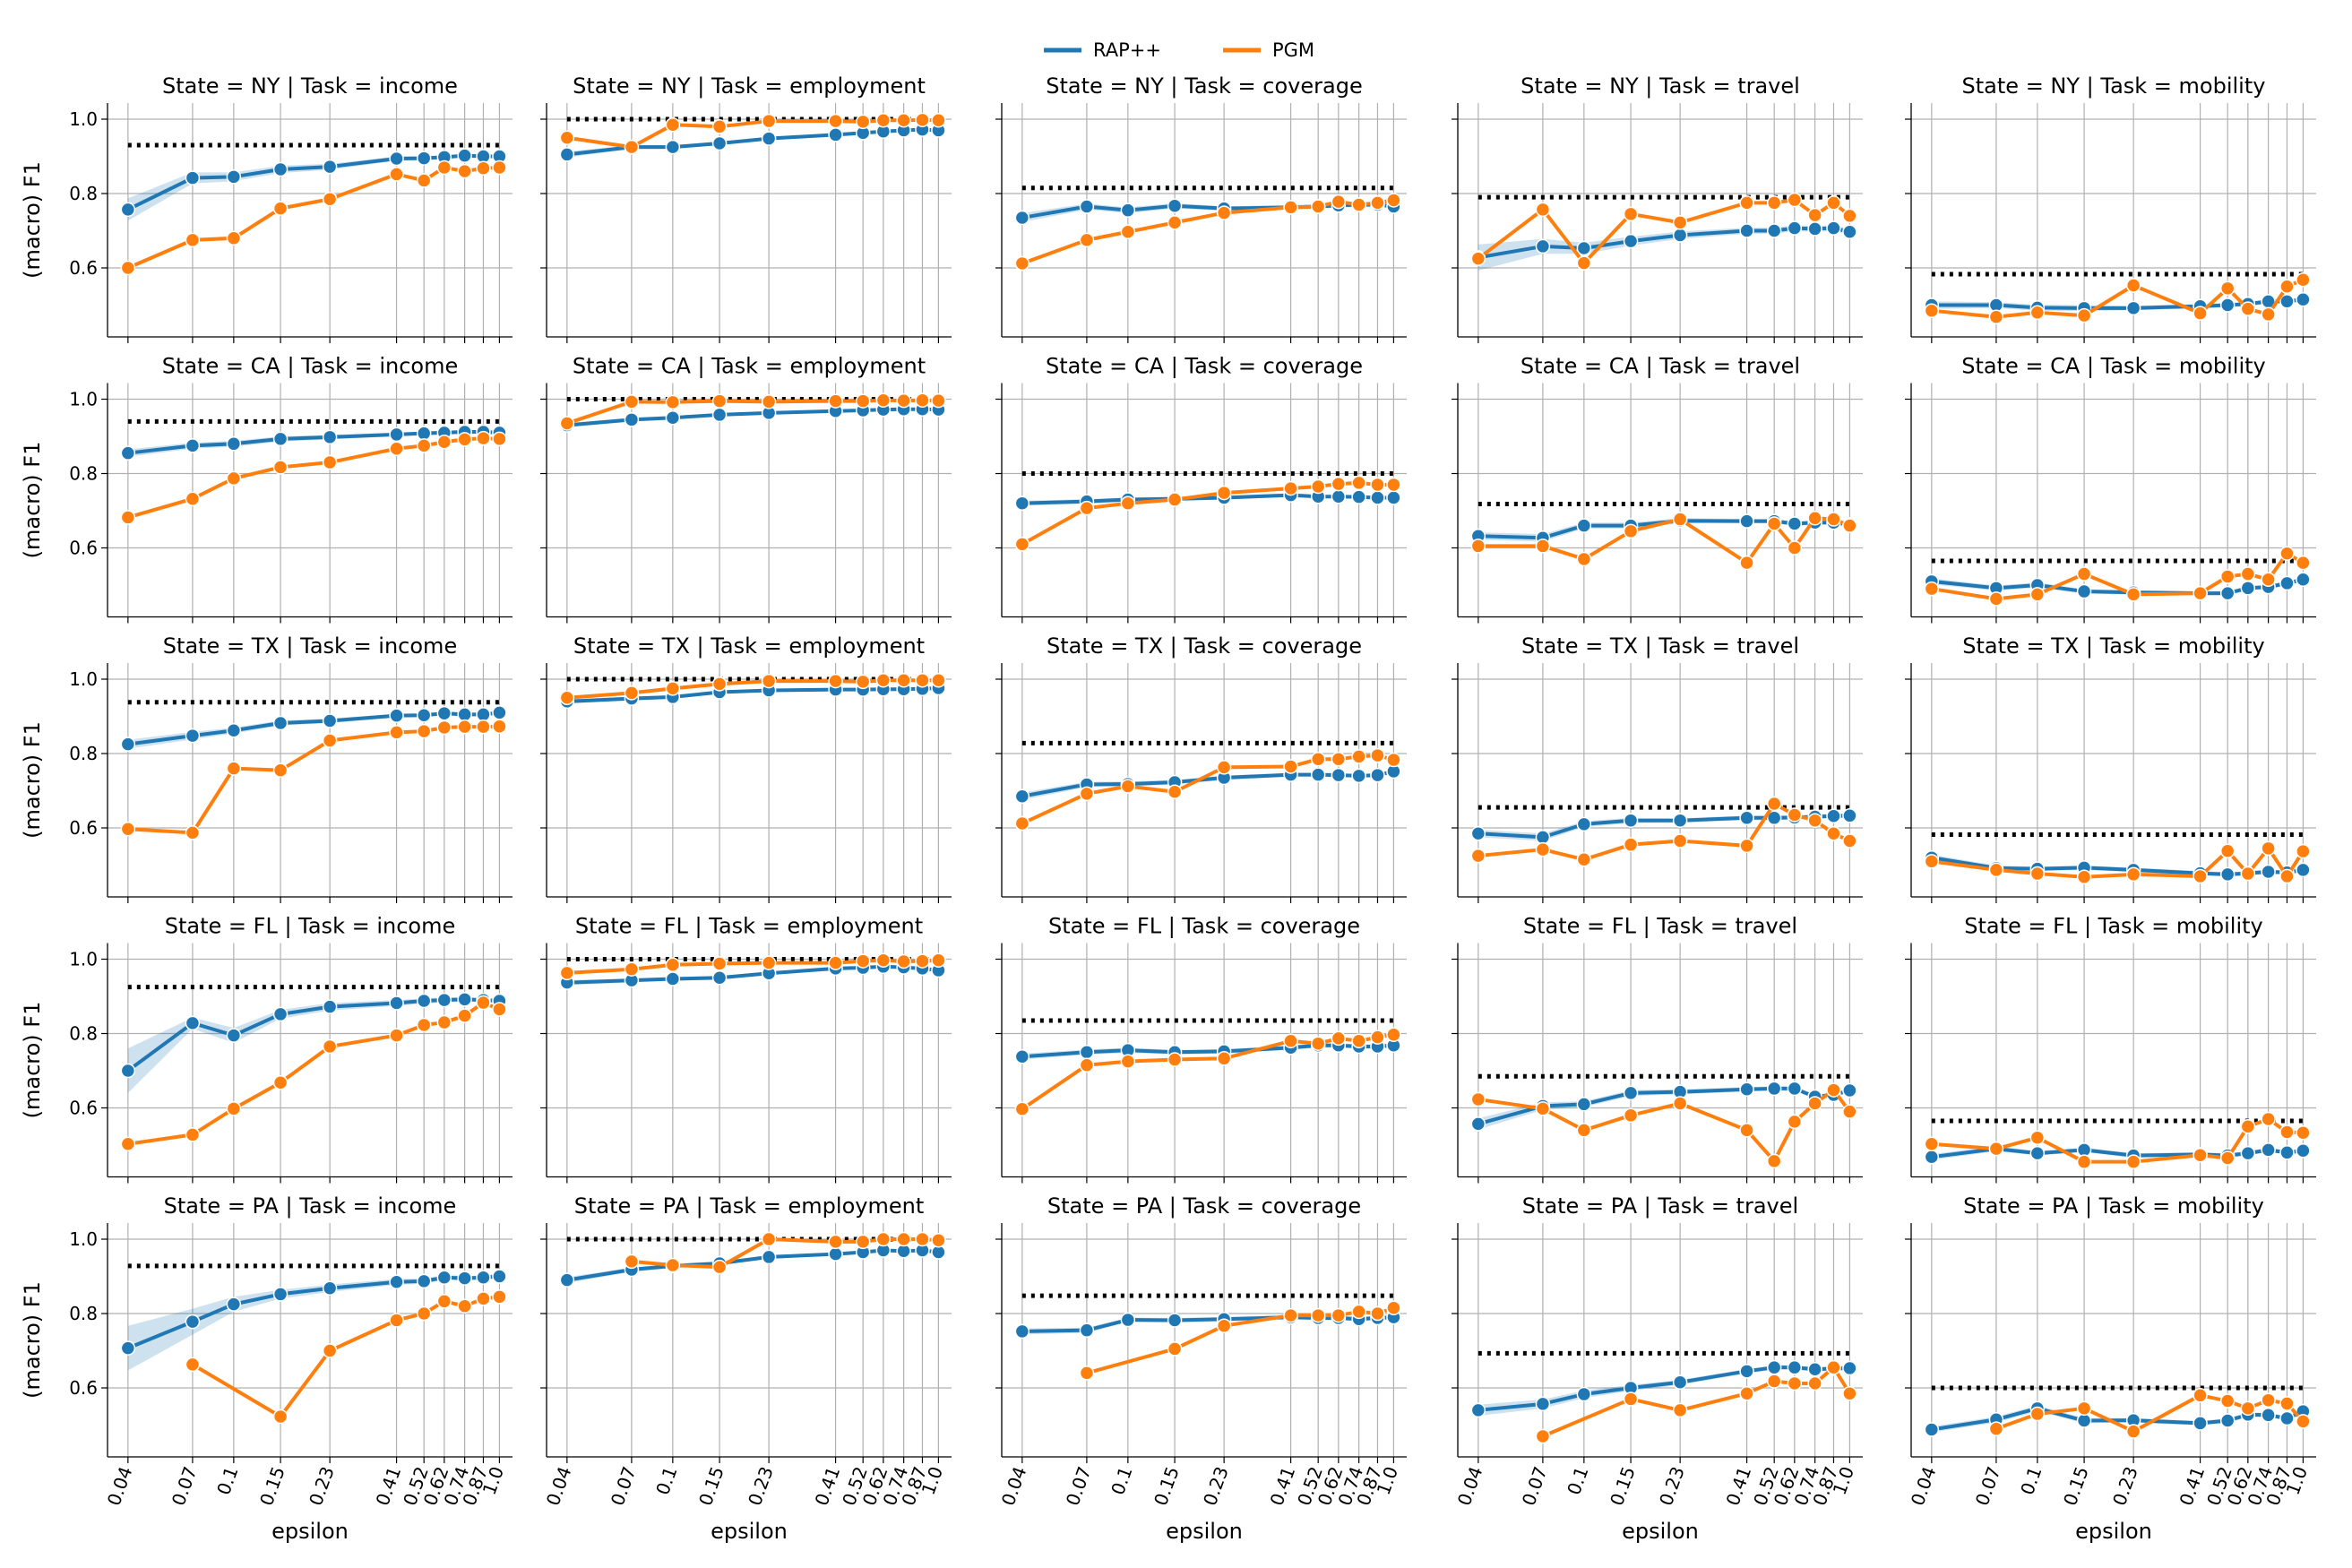 This screenshot has width=2352, height=1568. I want to click on panel-title: State = FL | Task = coverage, so click(1204, 927).